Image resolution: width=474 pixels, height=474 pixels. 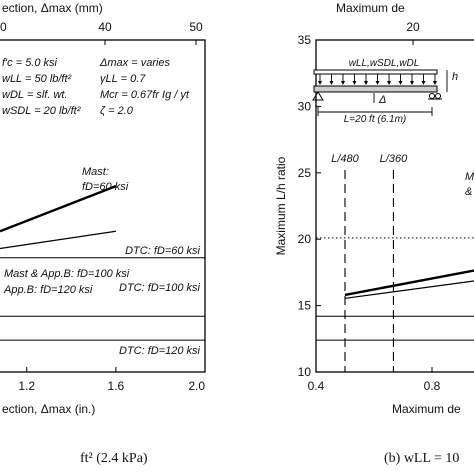 What do you see at coordinates (114, 458) in the screenshot?
I see `left-caption: ft² (2.4 kPa)` at bounding box center [114, 458].